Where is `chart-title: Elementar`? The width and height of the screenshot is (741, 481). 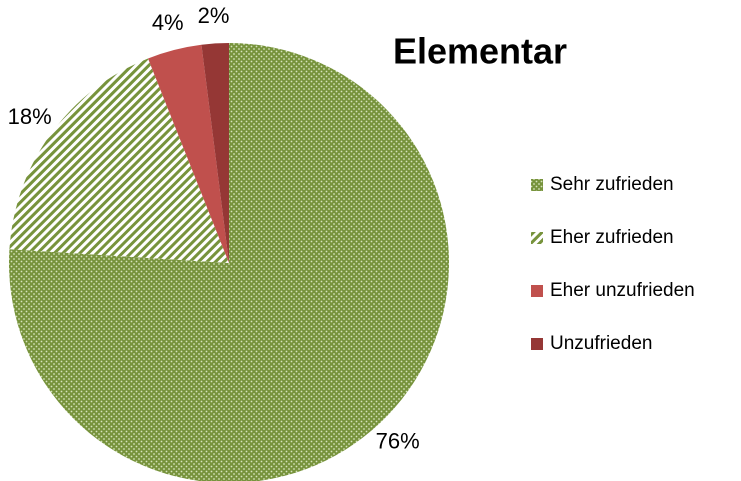
chart-title: Elementar is located at coordinates (480, 51).